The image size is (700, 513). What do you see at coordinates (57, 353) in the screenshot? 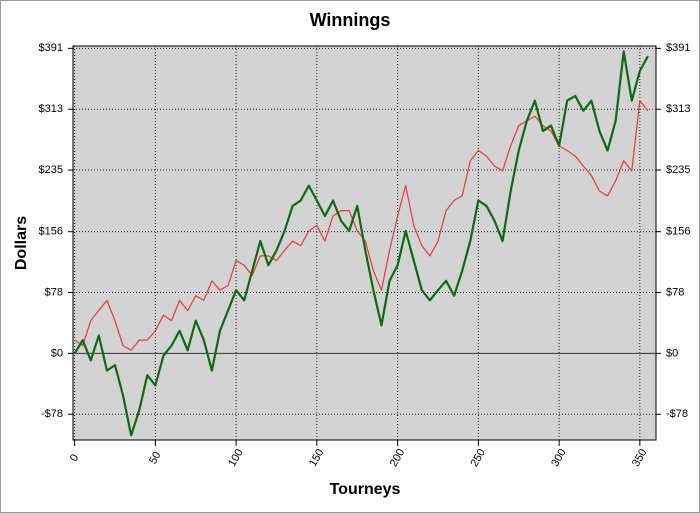
I see `y-tick-label: $0` at bounding box center [57, 353].